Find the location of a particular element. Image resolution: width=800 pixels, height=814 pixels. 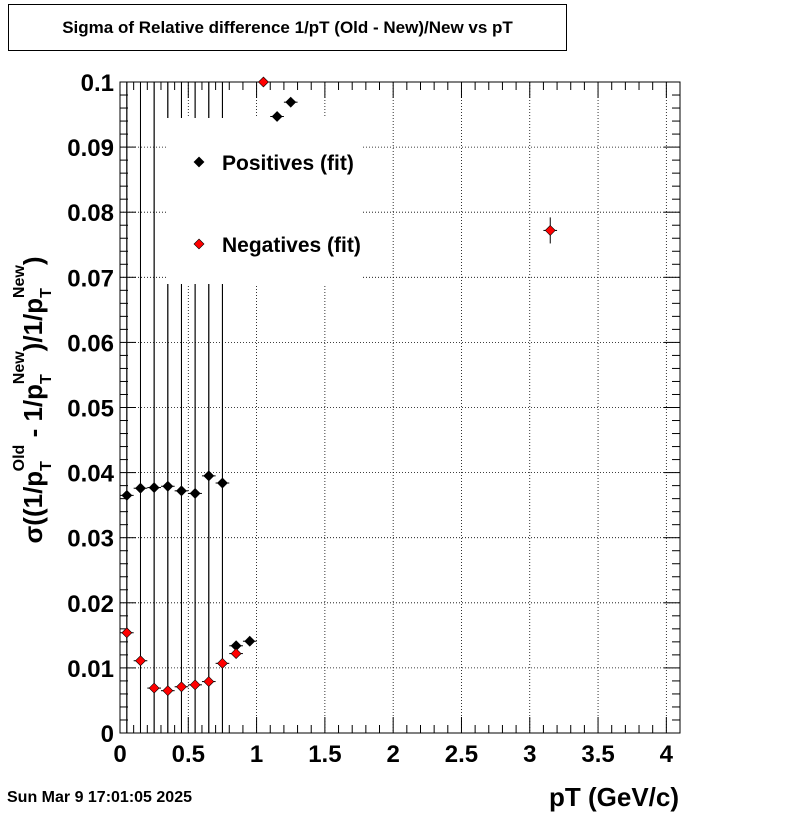

y-label-sup2: New is located at coordinates (19, 367).